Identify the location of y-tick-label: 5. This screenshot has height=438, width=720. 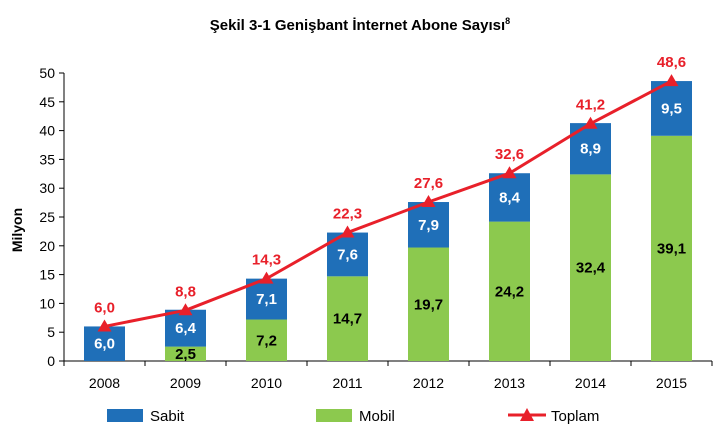
(51, 332).